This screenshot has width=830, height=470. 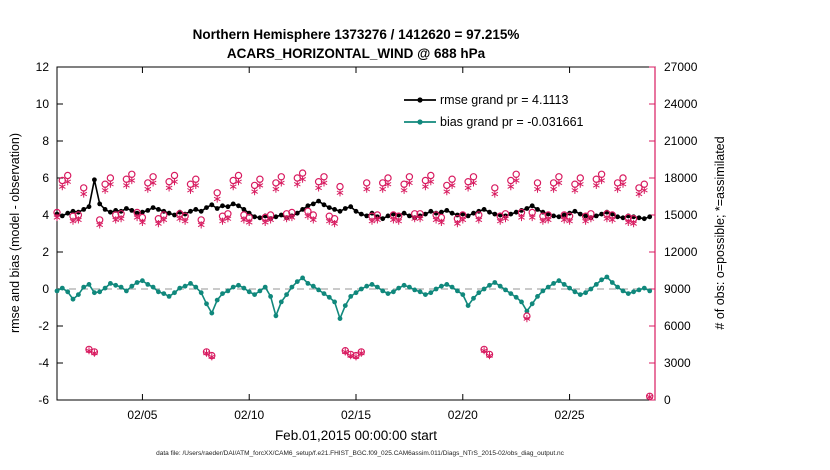 I want to click on x-tick-label: 02/05, so click(x=142, y=415).